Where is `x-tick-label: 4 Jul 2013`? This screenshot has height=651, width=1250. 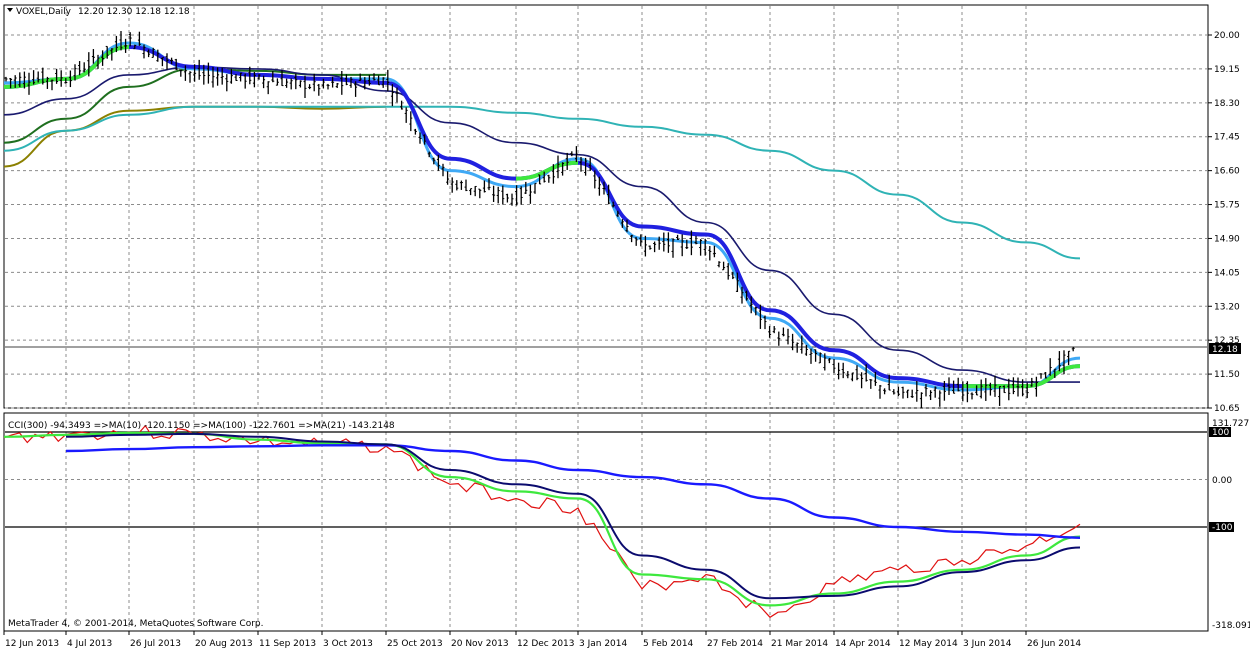
x-tick-label: 4 Jul 2013 is located at coordinates (89, 644).